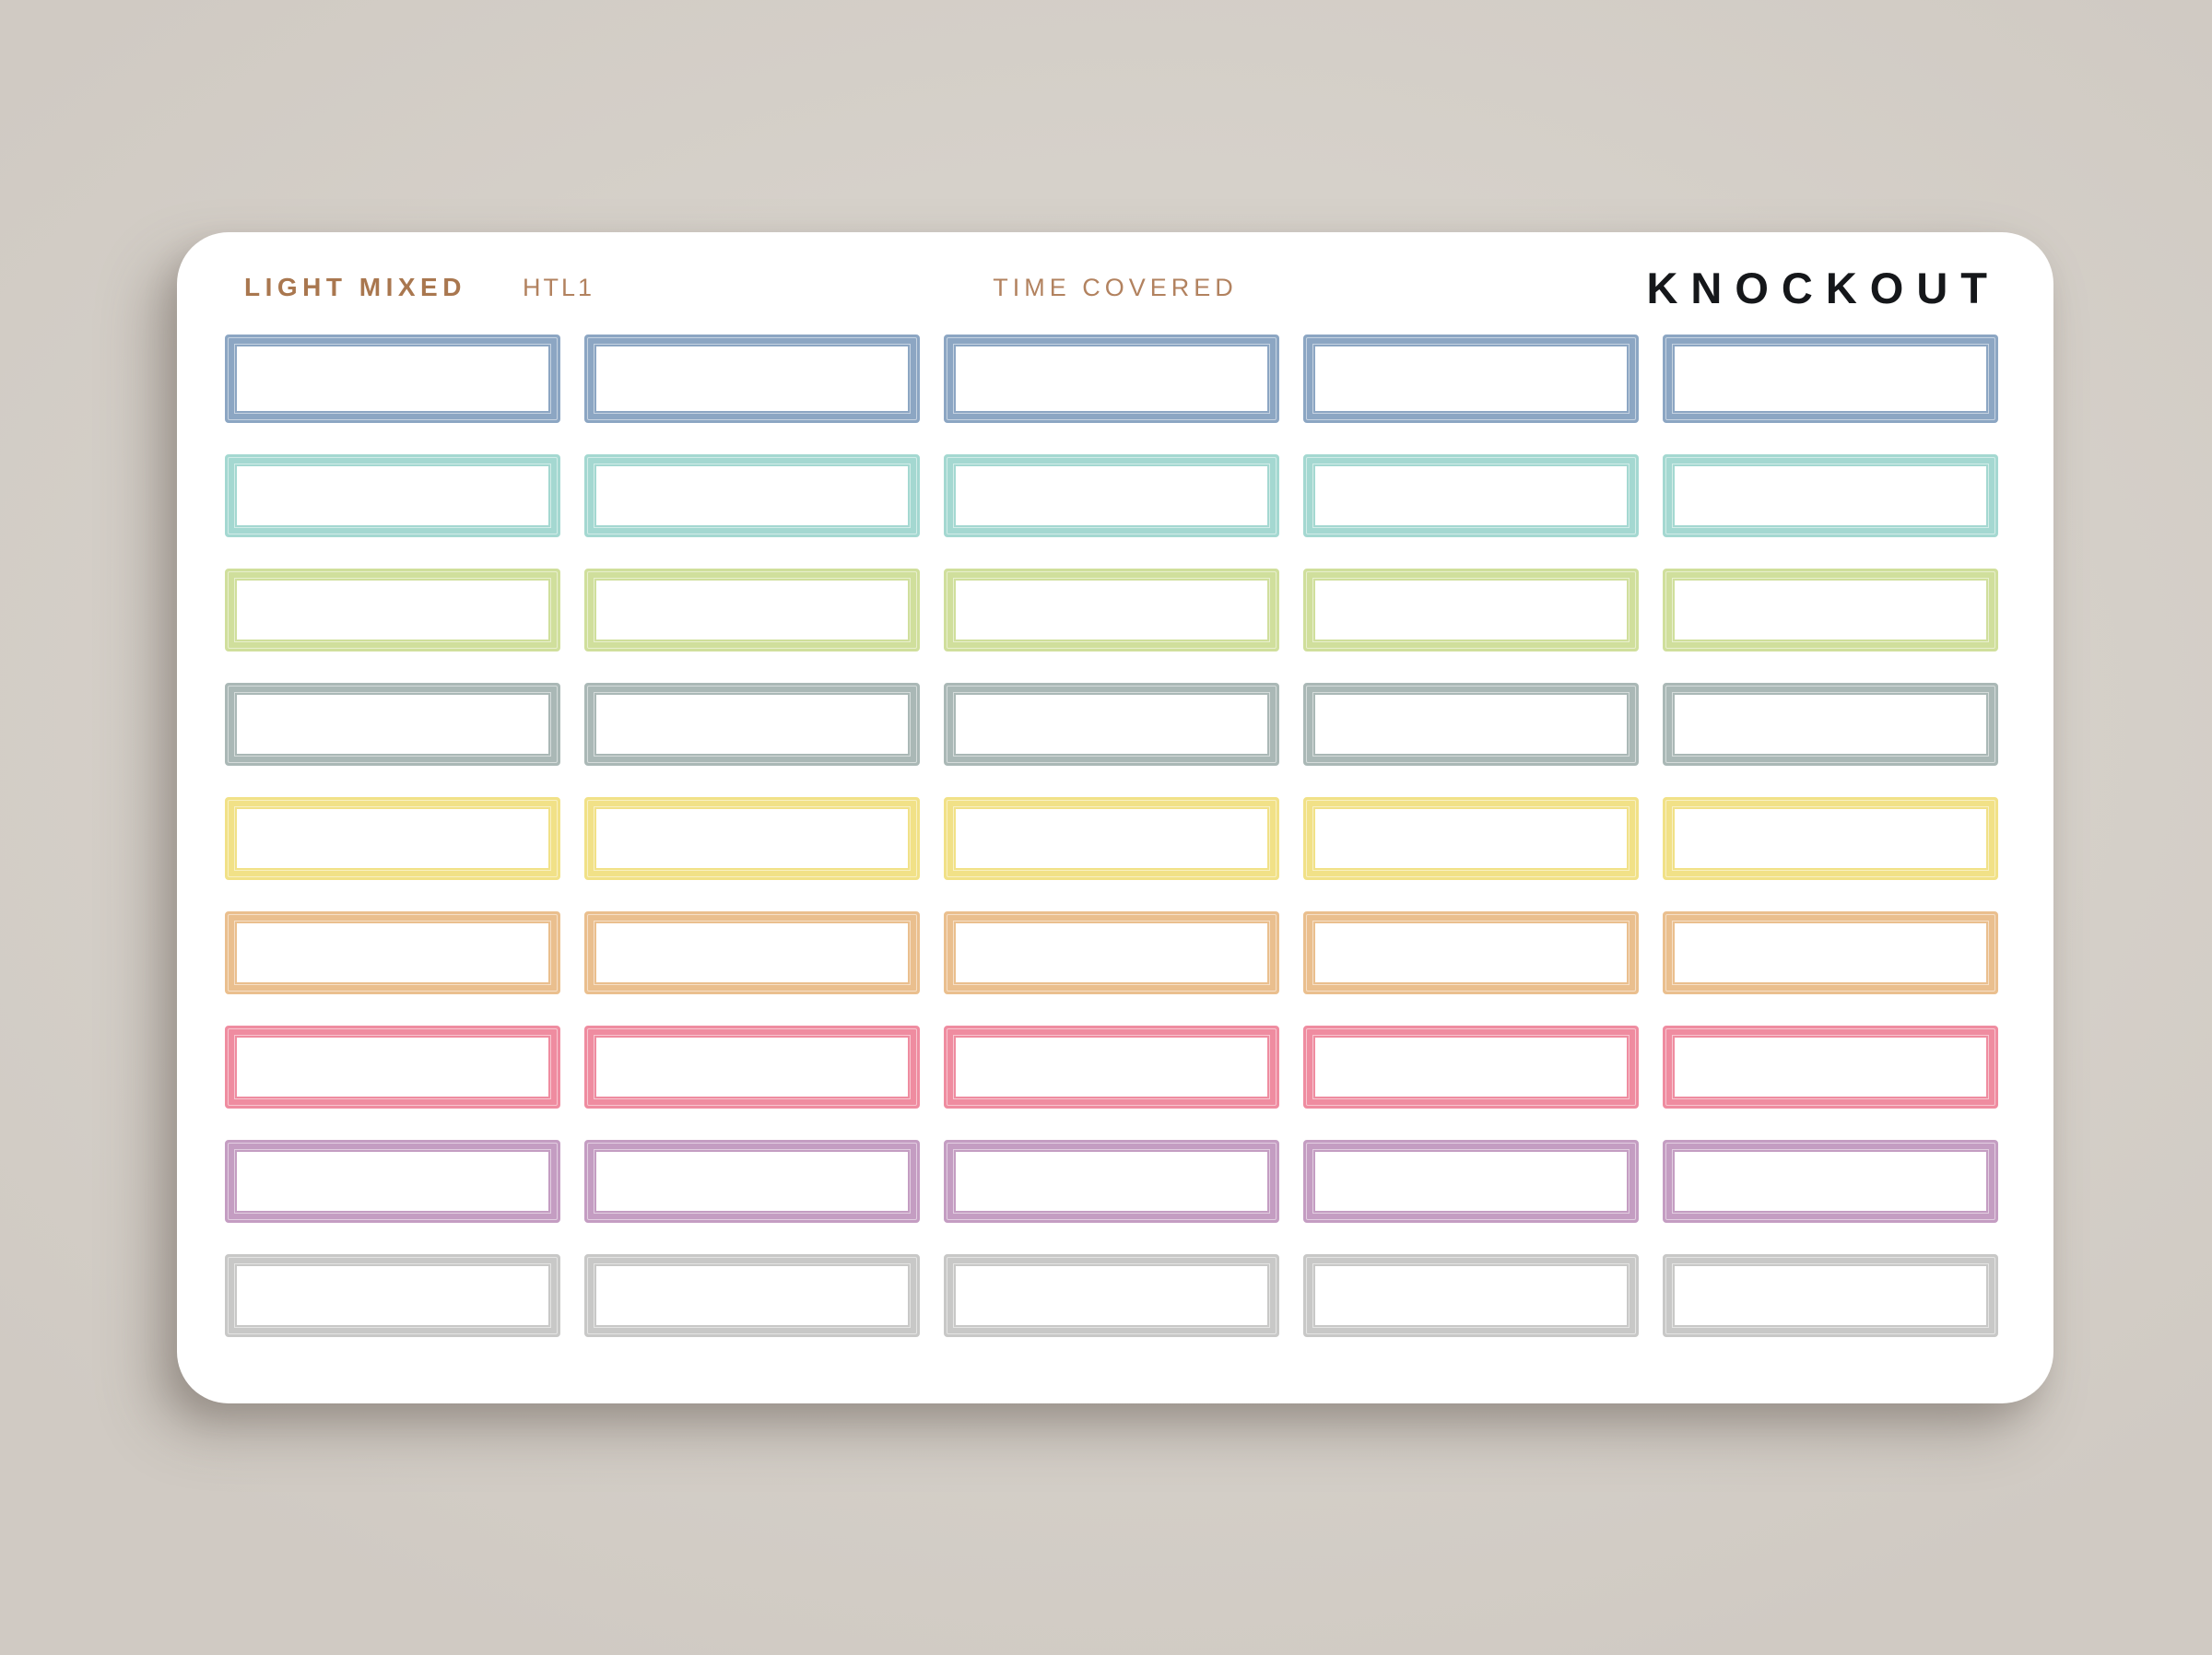  Describe the element at coordinates (355, 287) in the screenshot. I see `collection-name: LIGHT MIXED` at that location.